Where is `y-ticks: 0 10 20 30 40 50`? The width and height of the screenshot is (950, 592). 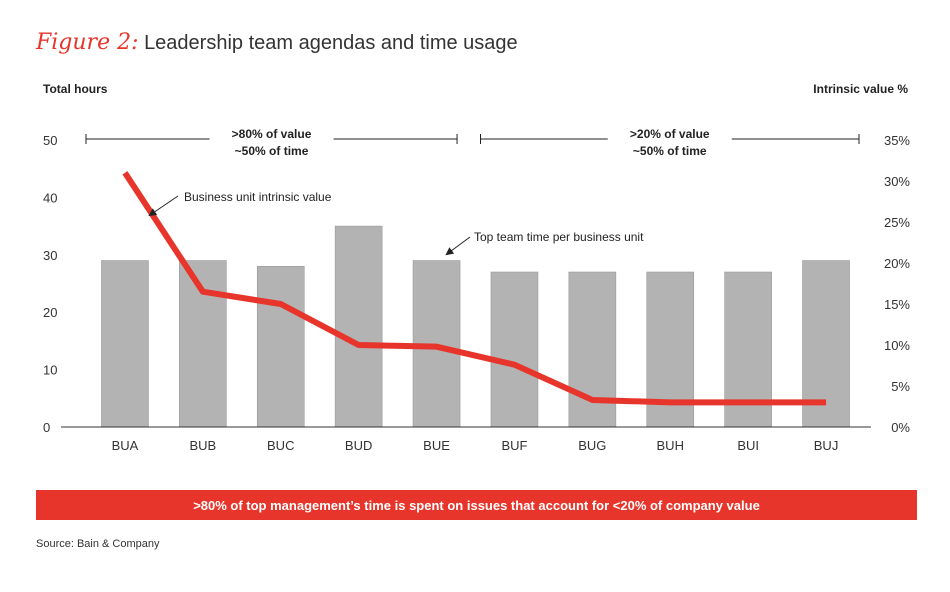
y-ticks: 0 10 20 30 40 50 is located at coordinates (50, 284).